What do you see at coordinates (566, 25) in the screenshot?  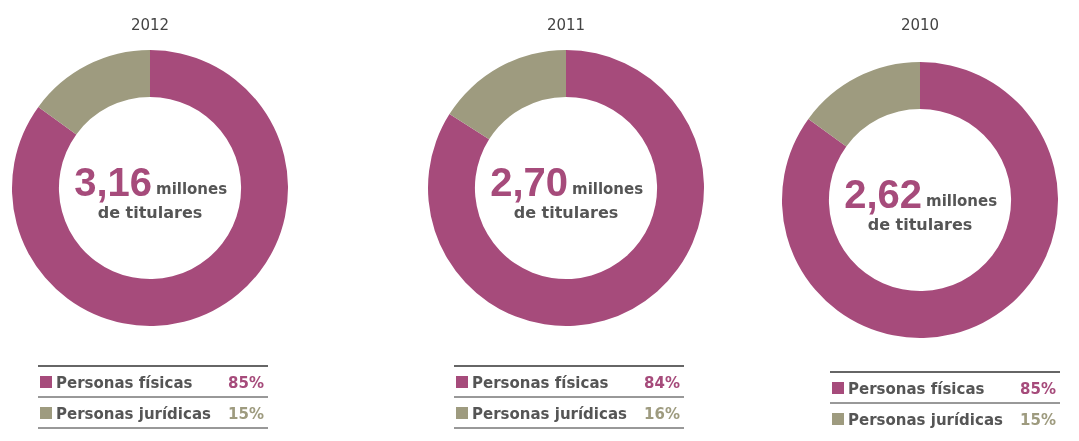 I see `chart-title: 2011` at bounding box center [566, 25].